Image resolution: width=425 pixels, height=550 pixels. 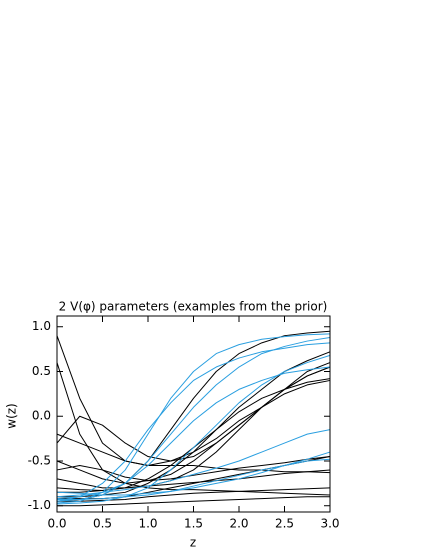 What do you see at coordinates (41, 371) in the screenshot?
I see `y-tick-label: 0.5` at bounding box center [41, 371].